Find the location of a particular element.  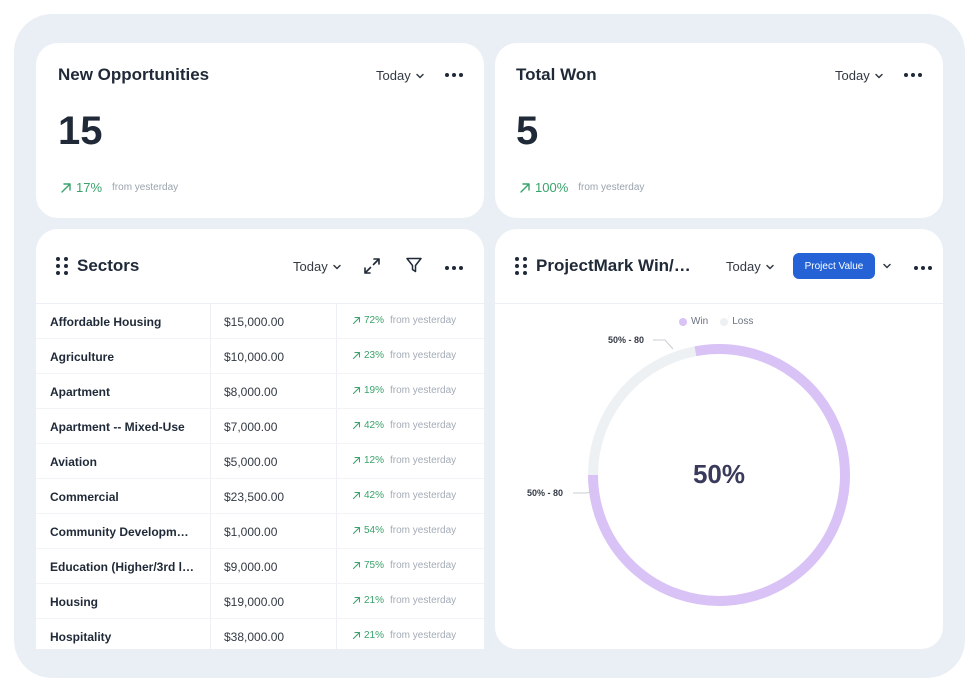

project-value-button: Project Value is located at coordinates (834, 266).